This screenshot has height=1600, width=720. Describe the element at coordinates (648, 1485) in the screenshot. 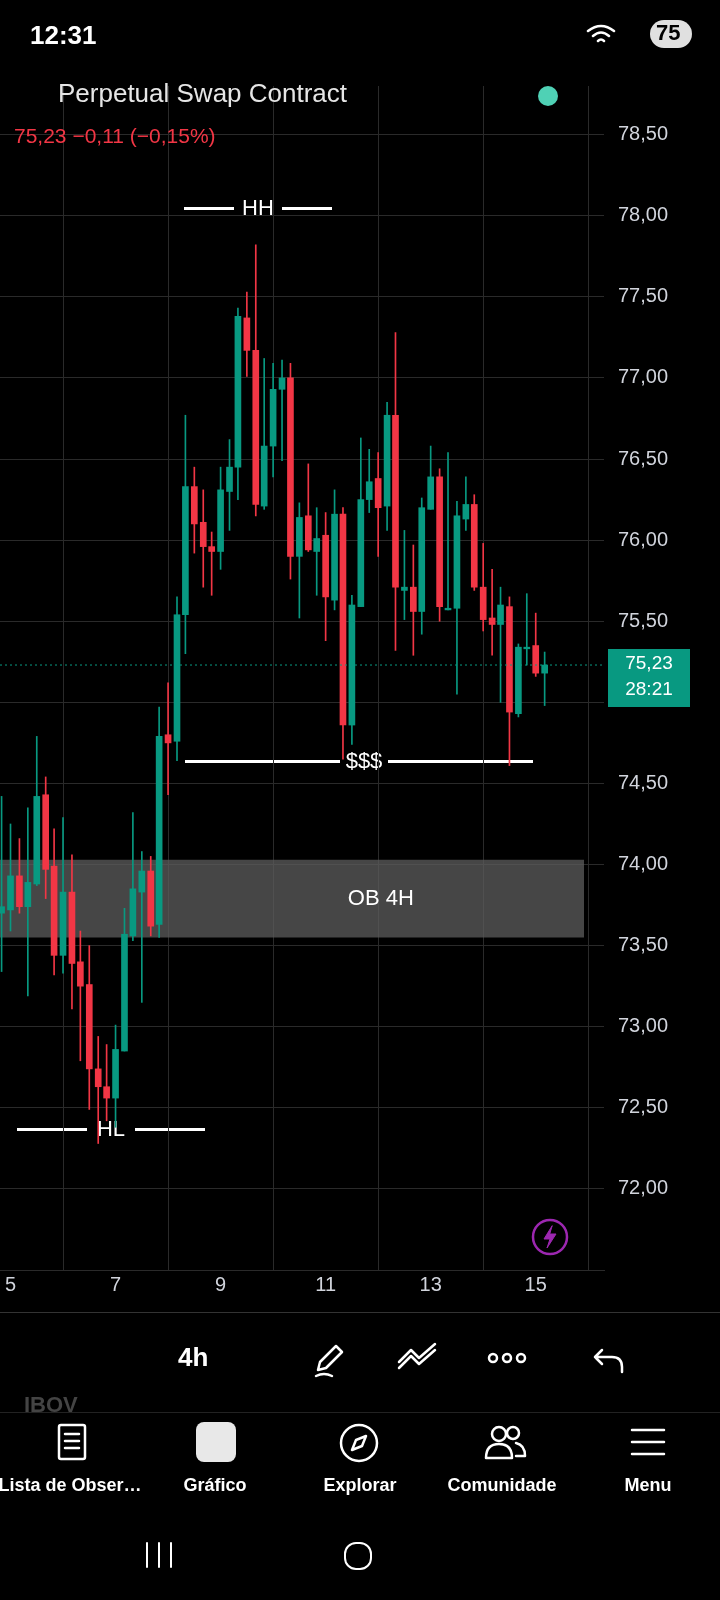

I see `text: Menu` at that location.